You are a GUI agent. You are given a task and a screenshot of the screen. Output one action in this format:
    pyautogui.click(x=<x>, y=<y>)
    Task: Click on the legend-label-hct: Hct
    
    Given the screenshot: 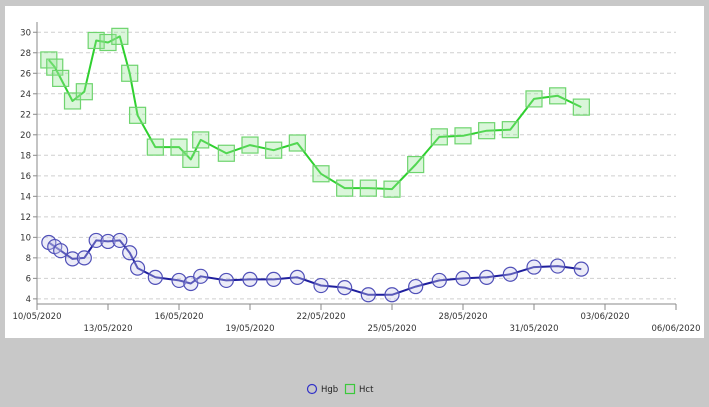 What is the action you would take?
    pyautogui.click(x=366, y=390)
    